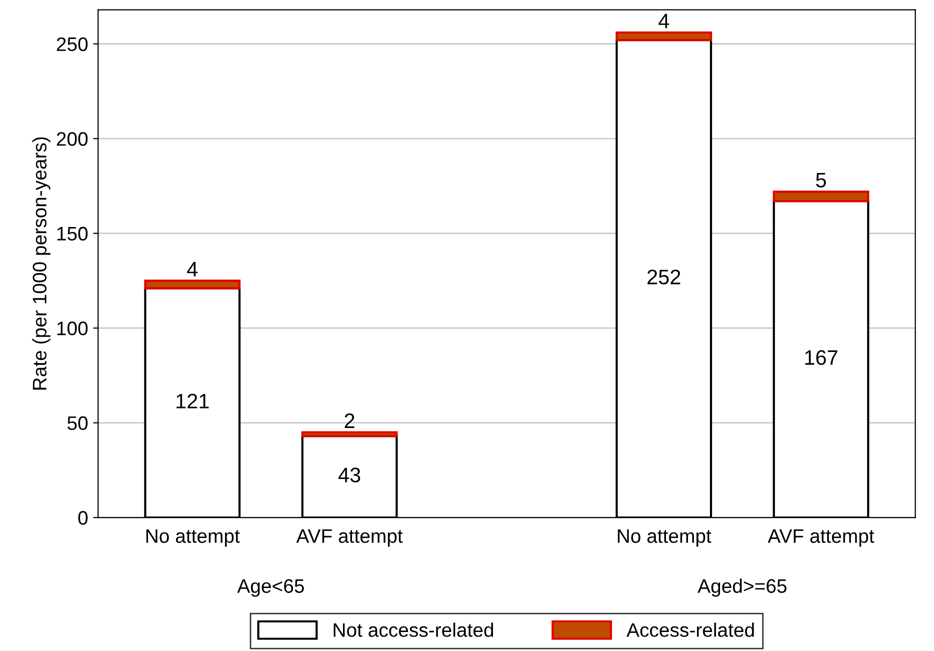  I want to click on data-label: 121, so click(192, 401).